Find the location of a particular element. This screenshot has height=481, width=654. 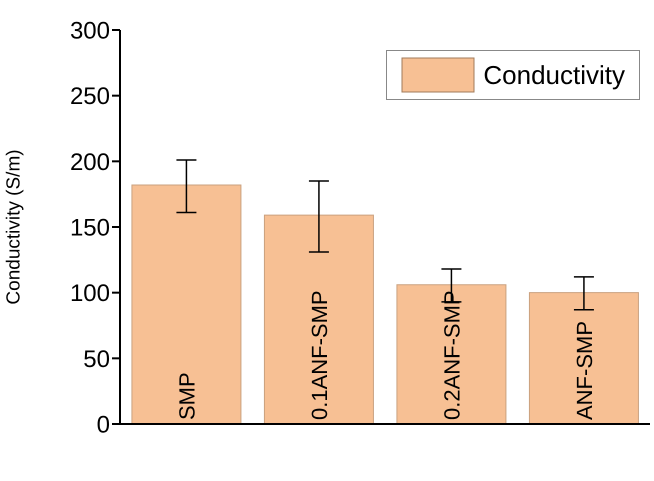

x-tick-label: 0.2ANF-SMP is located at coordinates (451, 355).